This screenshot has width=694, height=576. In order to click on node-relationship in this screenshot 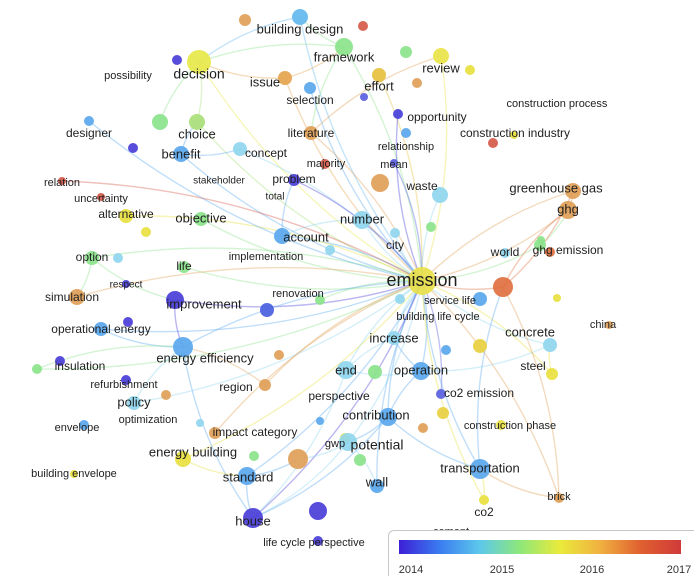, I will do `click(406, 133)`.